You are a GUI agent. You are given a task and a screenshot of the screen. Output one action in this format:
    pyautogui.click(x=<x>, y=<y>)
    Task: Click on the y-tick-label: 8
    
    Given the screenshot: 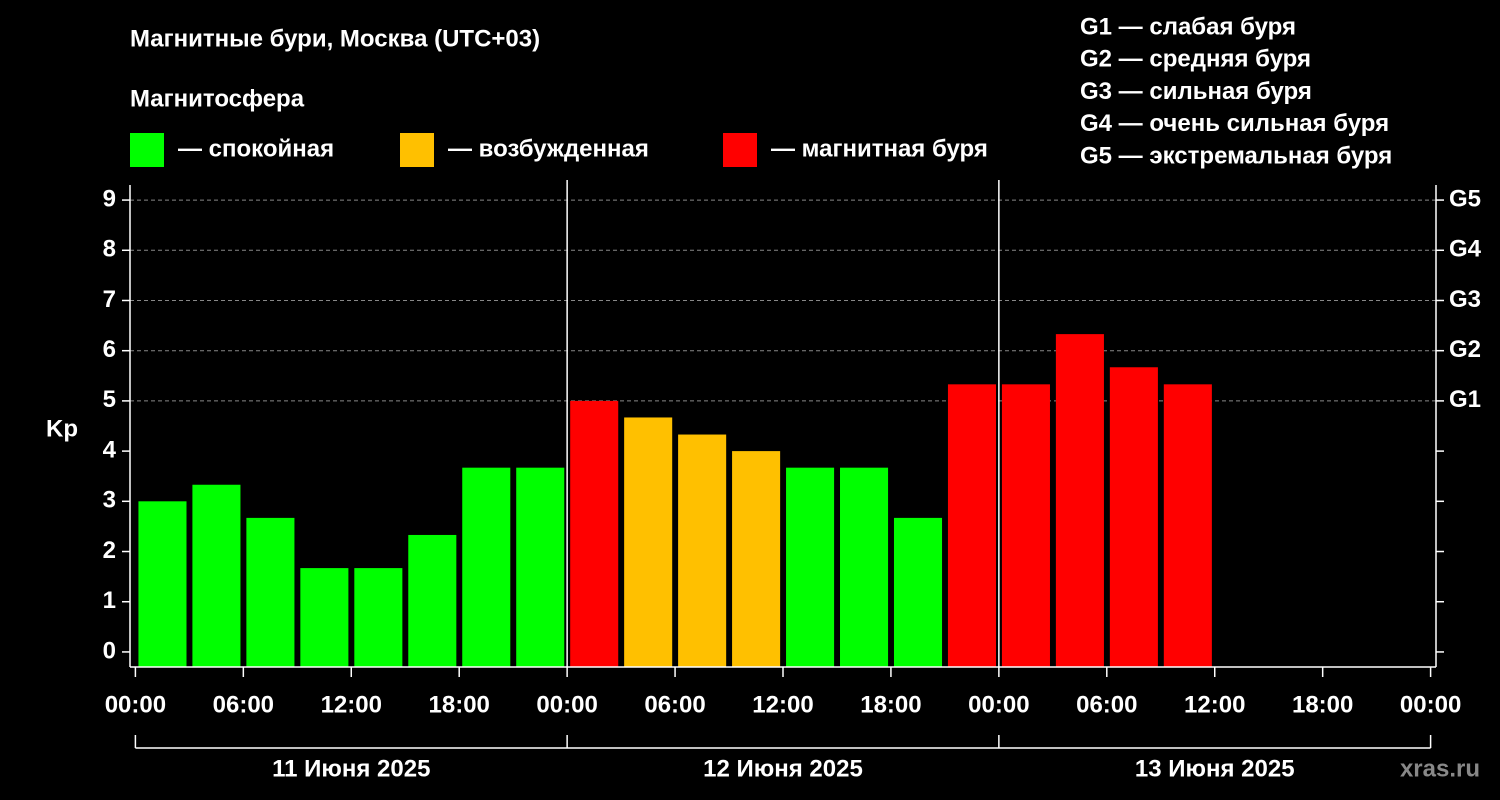 What is the action you would take?
    pyautogui.click(x=109, y=249)
    